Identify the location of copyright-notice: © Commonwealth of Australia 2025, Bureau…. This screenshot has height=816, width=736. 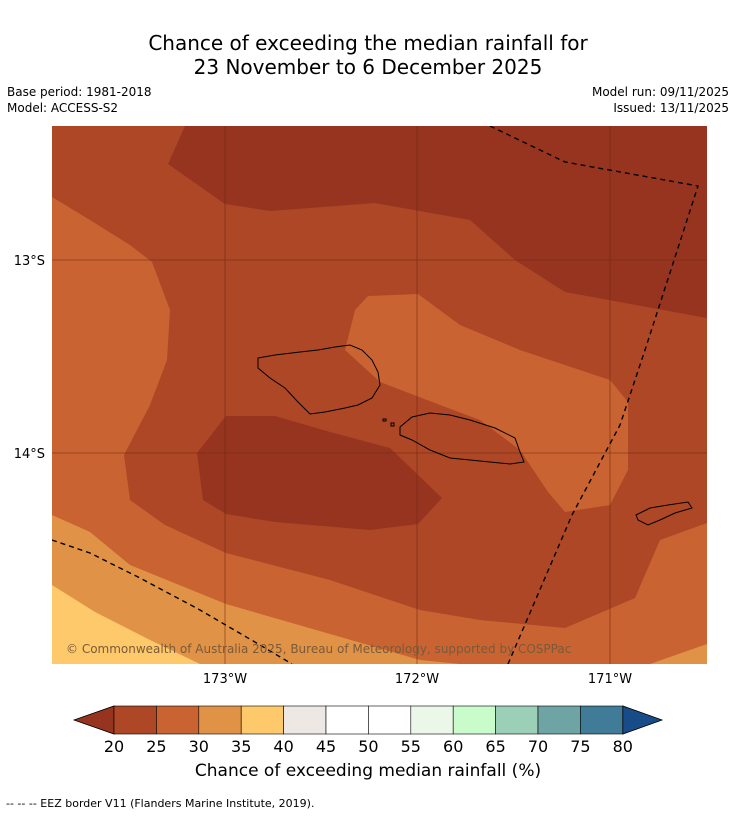
(318, 649).